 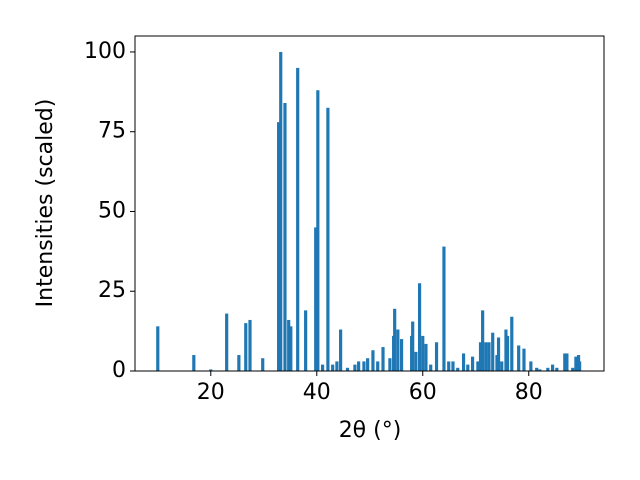 I want to click on y-axis-label: Intensities (scaled), so click(x=45, y=203).